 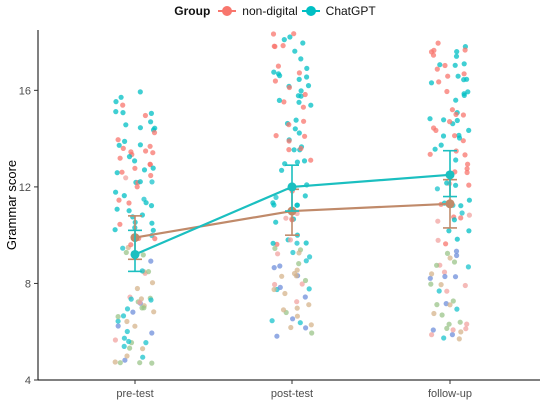 I want to click on legend-label: non-digital, so click(x=270, y=11).